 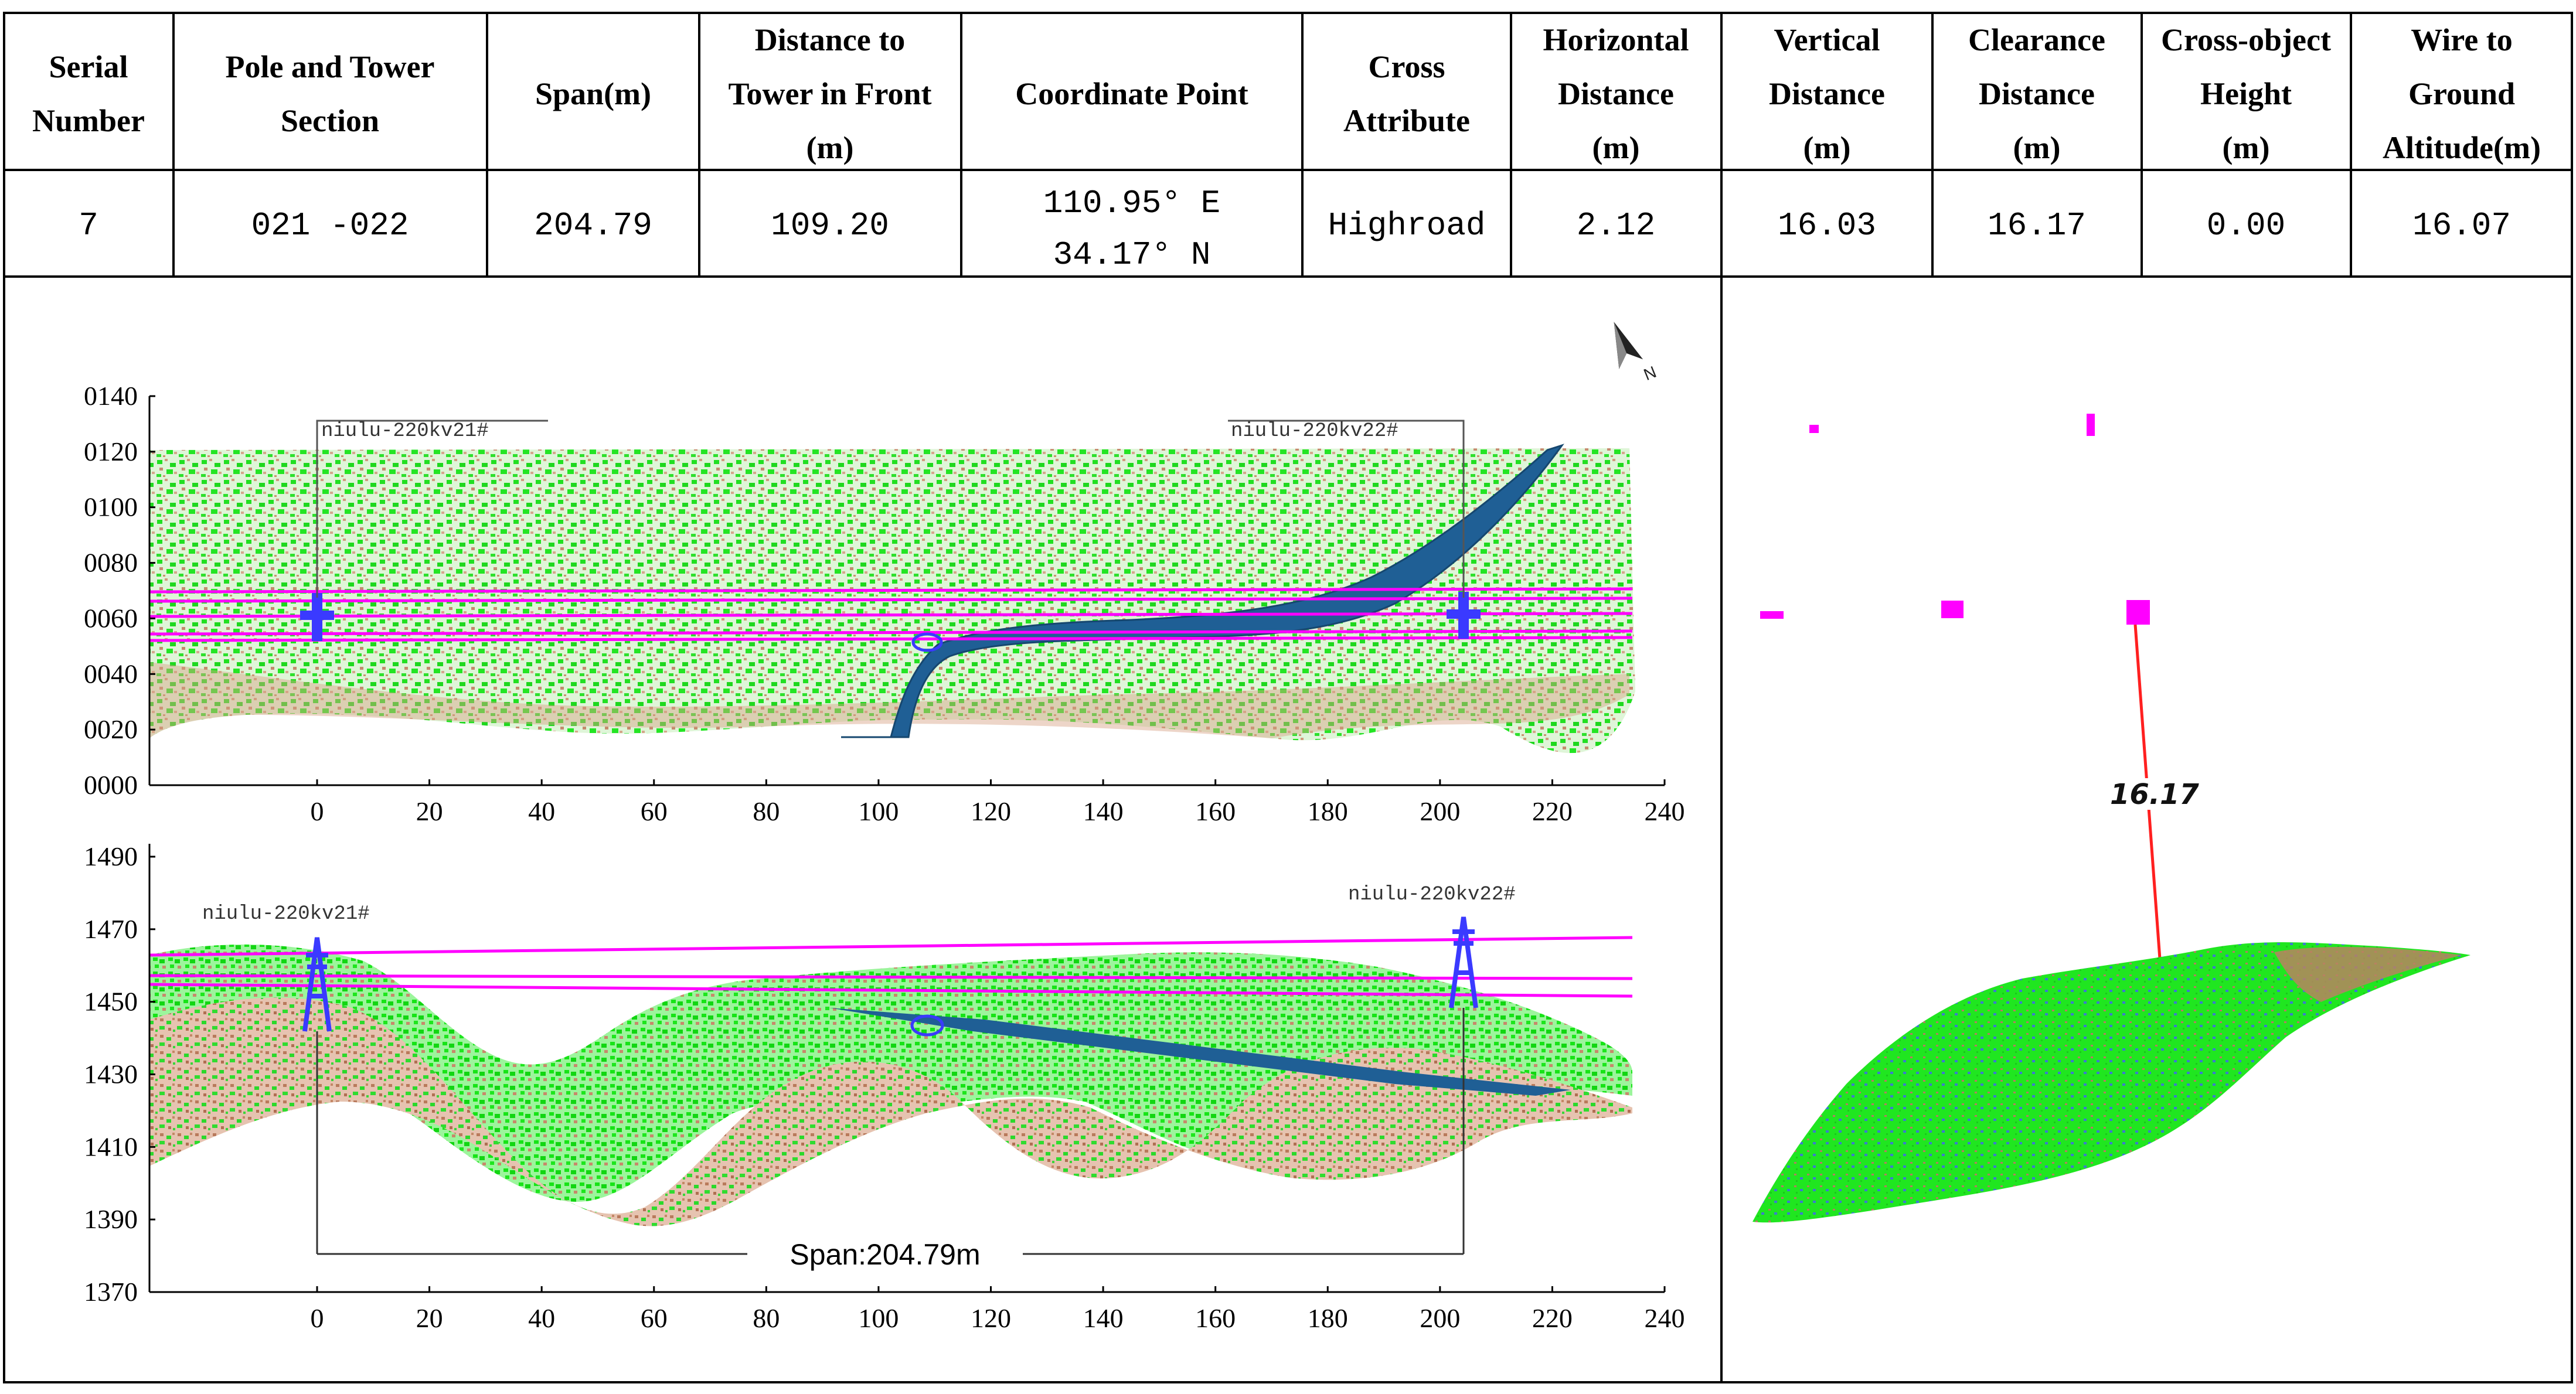 I want to click on cell-coordinate-e: 110.95° E, so click(x=1131, y=204).